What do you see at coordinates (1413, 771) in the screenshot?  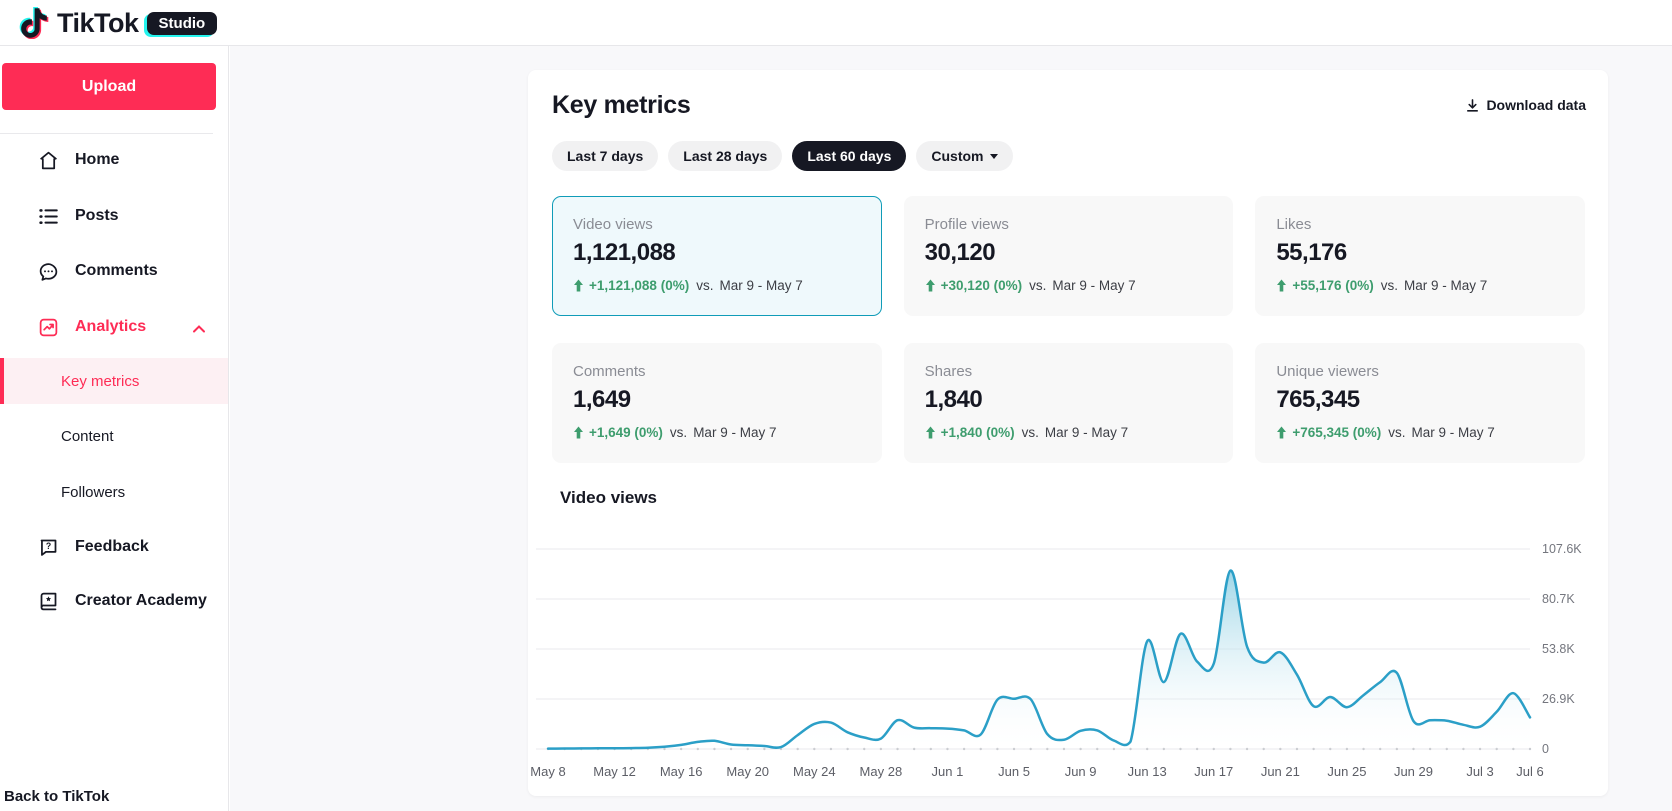 I see `svg-text: Jun 29` at bounding box center [1413, 771].